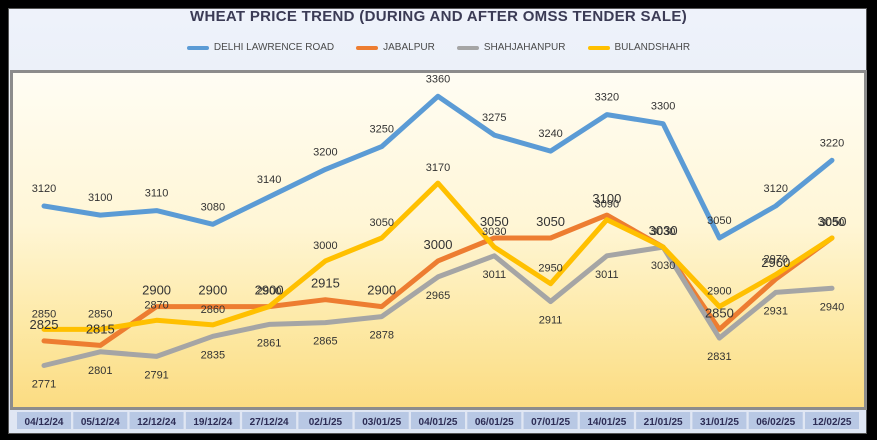 The width and height of the screenshot is (877, 440). What do you see at coordinates (652, 47) in the screenshot?
I see `legend-label-bulandshahr: BULANDSHAHR` at bounding box center [652, 47].